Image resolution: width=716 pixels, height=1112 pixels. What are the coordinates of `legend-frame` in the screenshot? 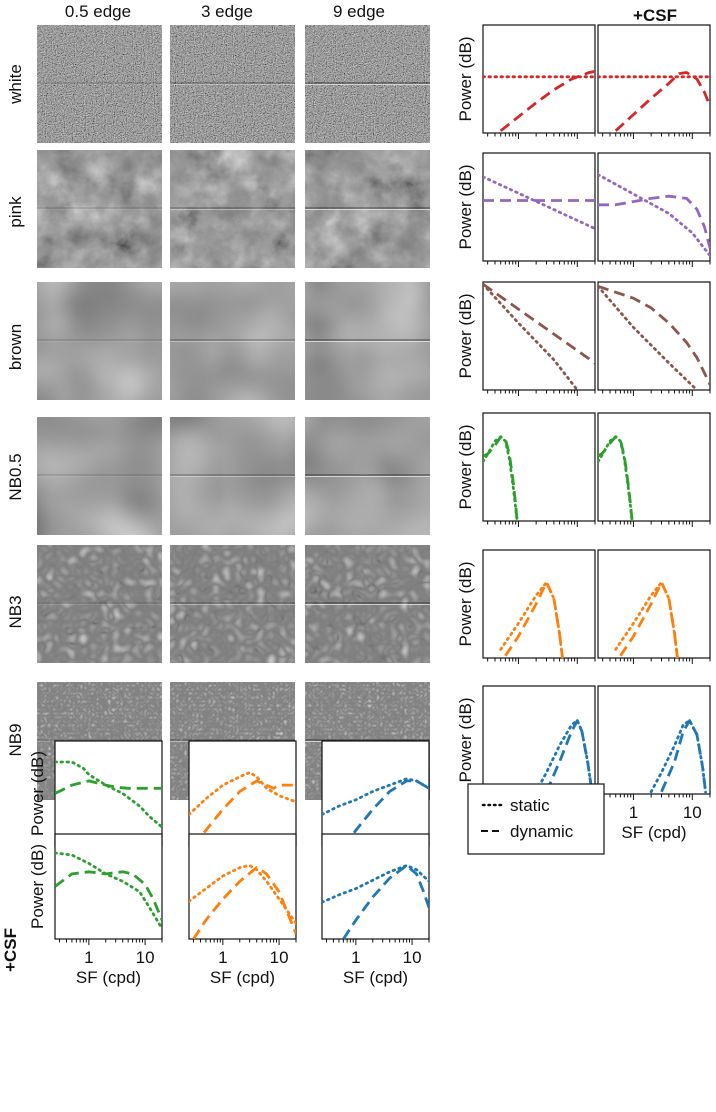 It's located at (536, 819).